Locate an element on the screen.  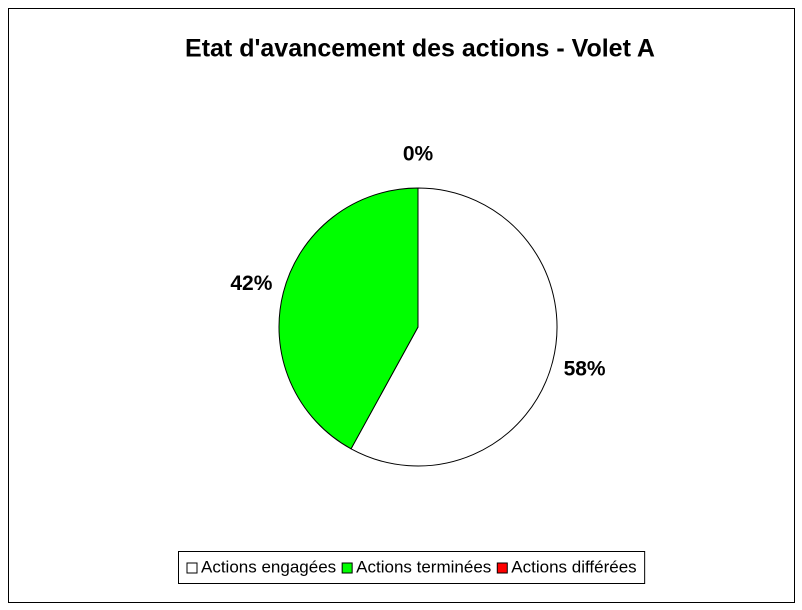
data-label: 0% is located at coordinates (418, 154).